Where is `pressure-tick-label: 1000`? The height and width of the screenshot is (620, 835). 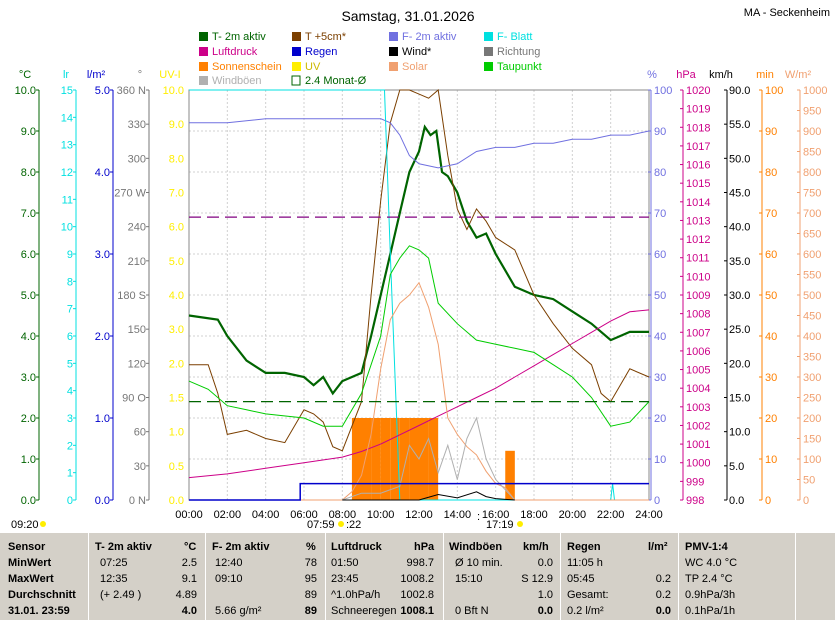
pressure-tick-label: 1000 is located at coordinates (698, 464).